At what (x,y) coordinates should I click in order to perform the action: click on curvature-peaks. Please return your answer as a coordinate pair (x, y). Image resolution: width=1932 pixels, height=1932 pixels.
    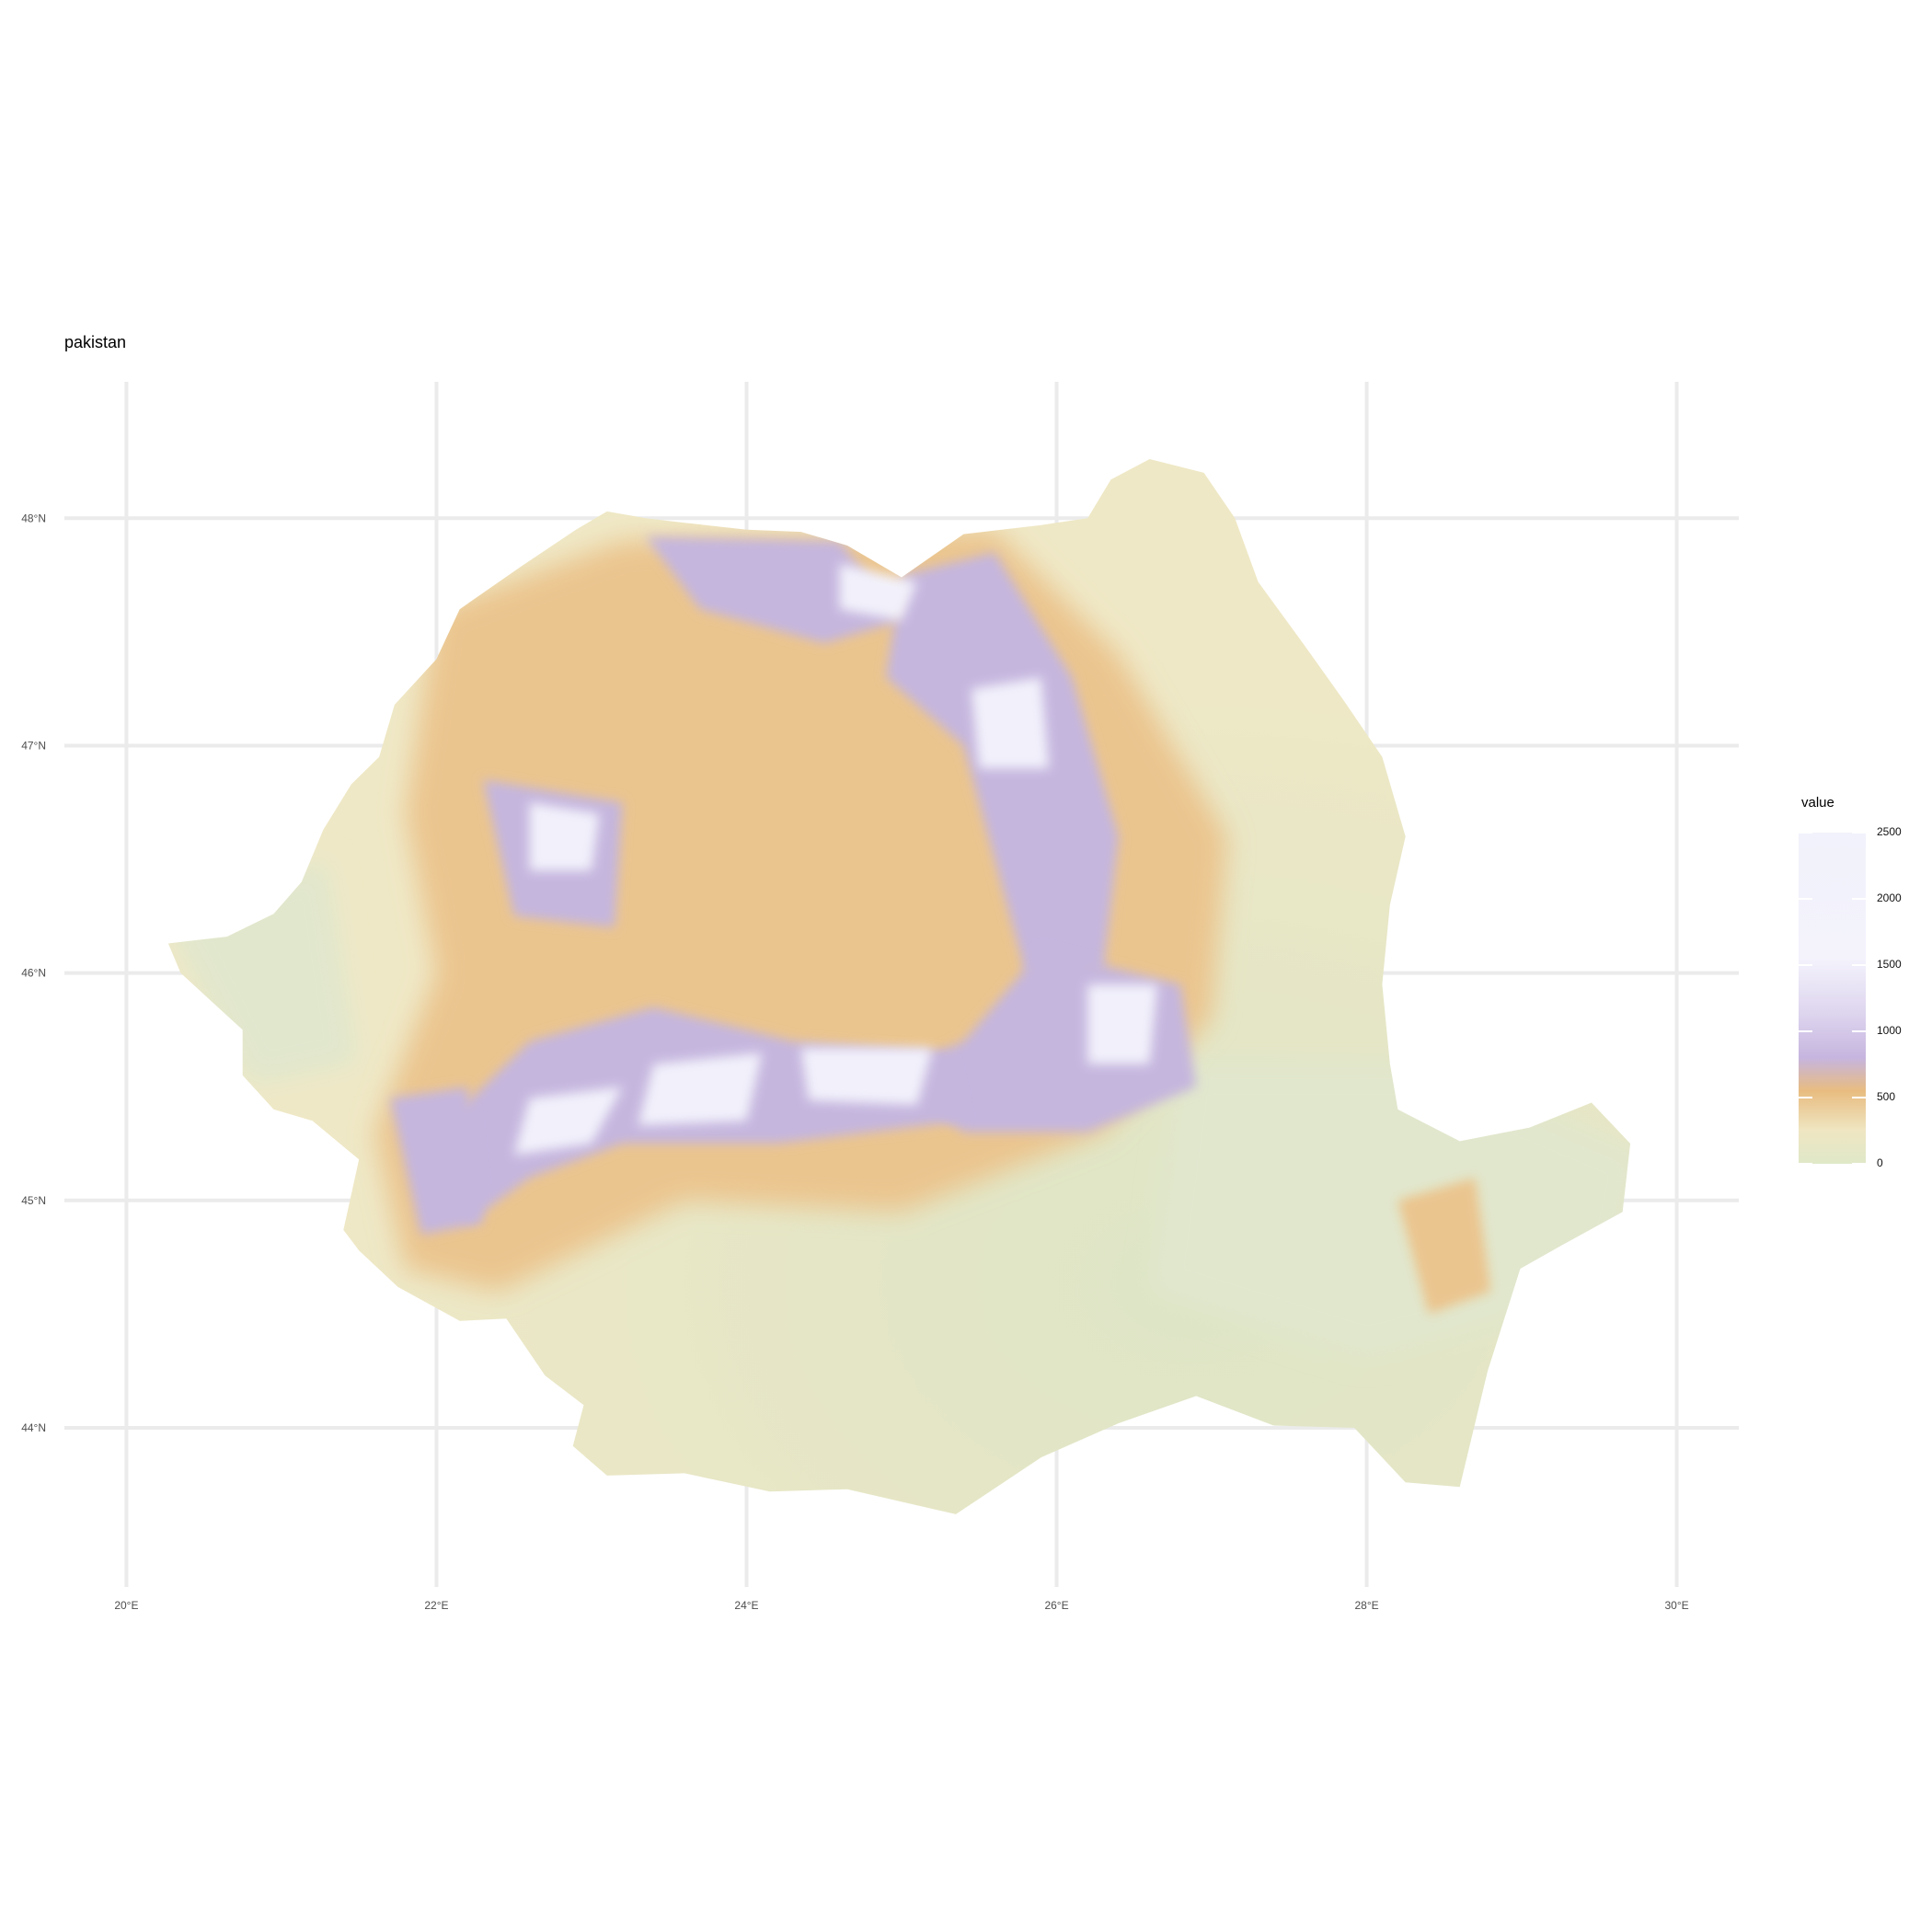
    Looking at the image, I should click on (1122, 1024).